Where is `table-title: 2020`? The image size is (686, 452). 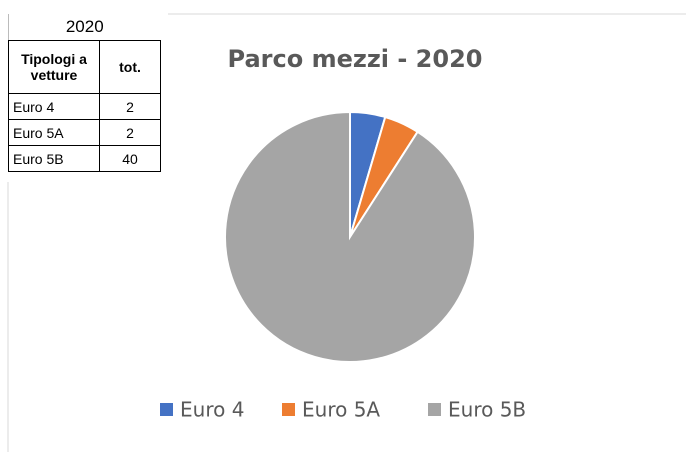
table-title: 2020 is located at coordinates (84, 27).